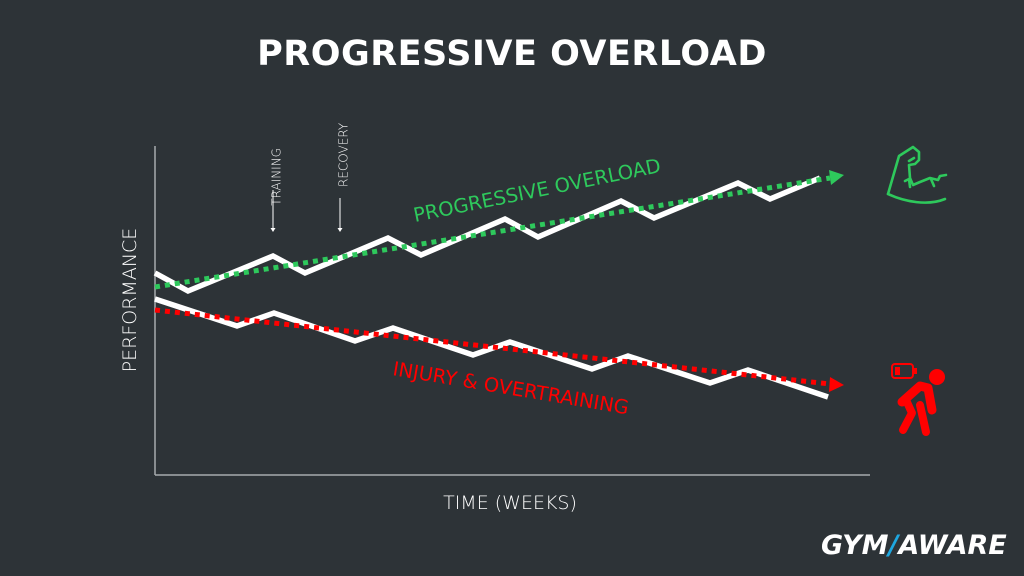  I want to click on injury-arrow-head, so click(836, 384).